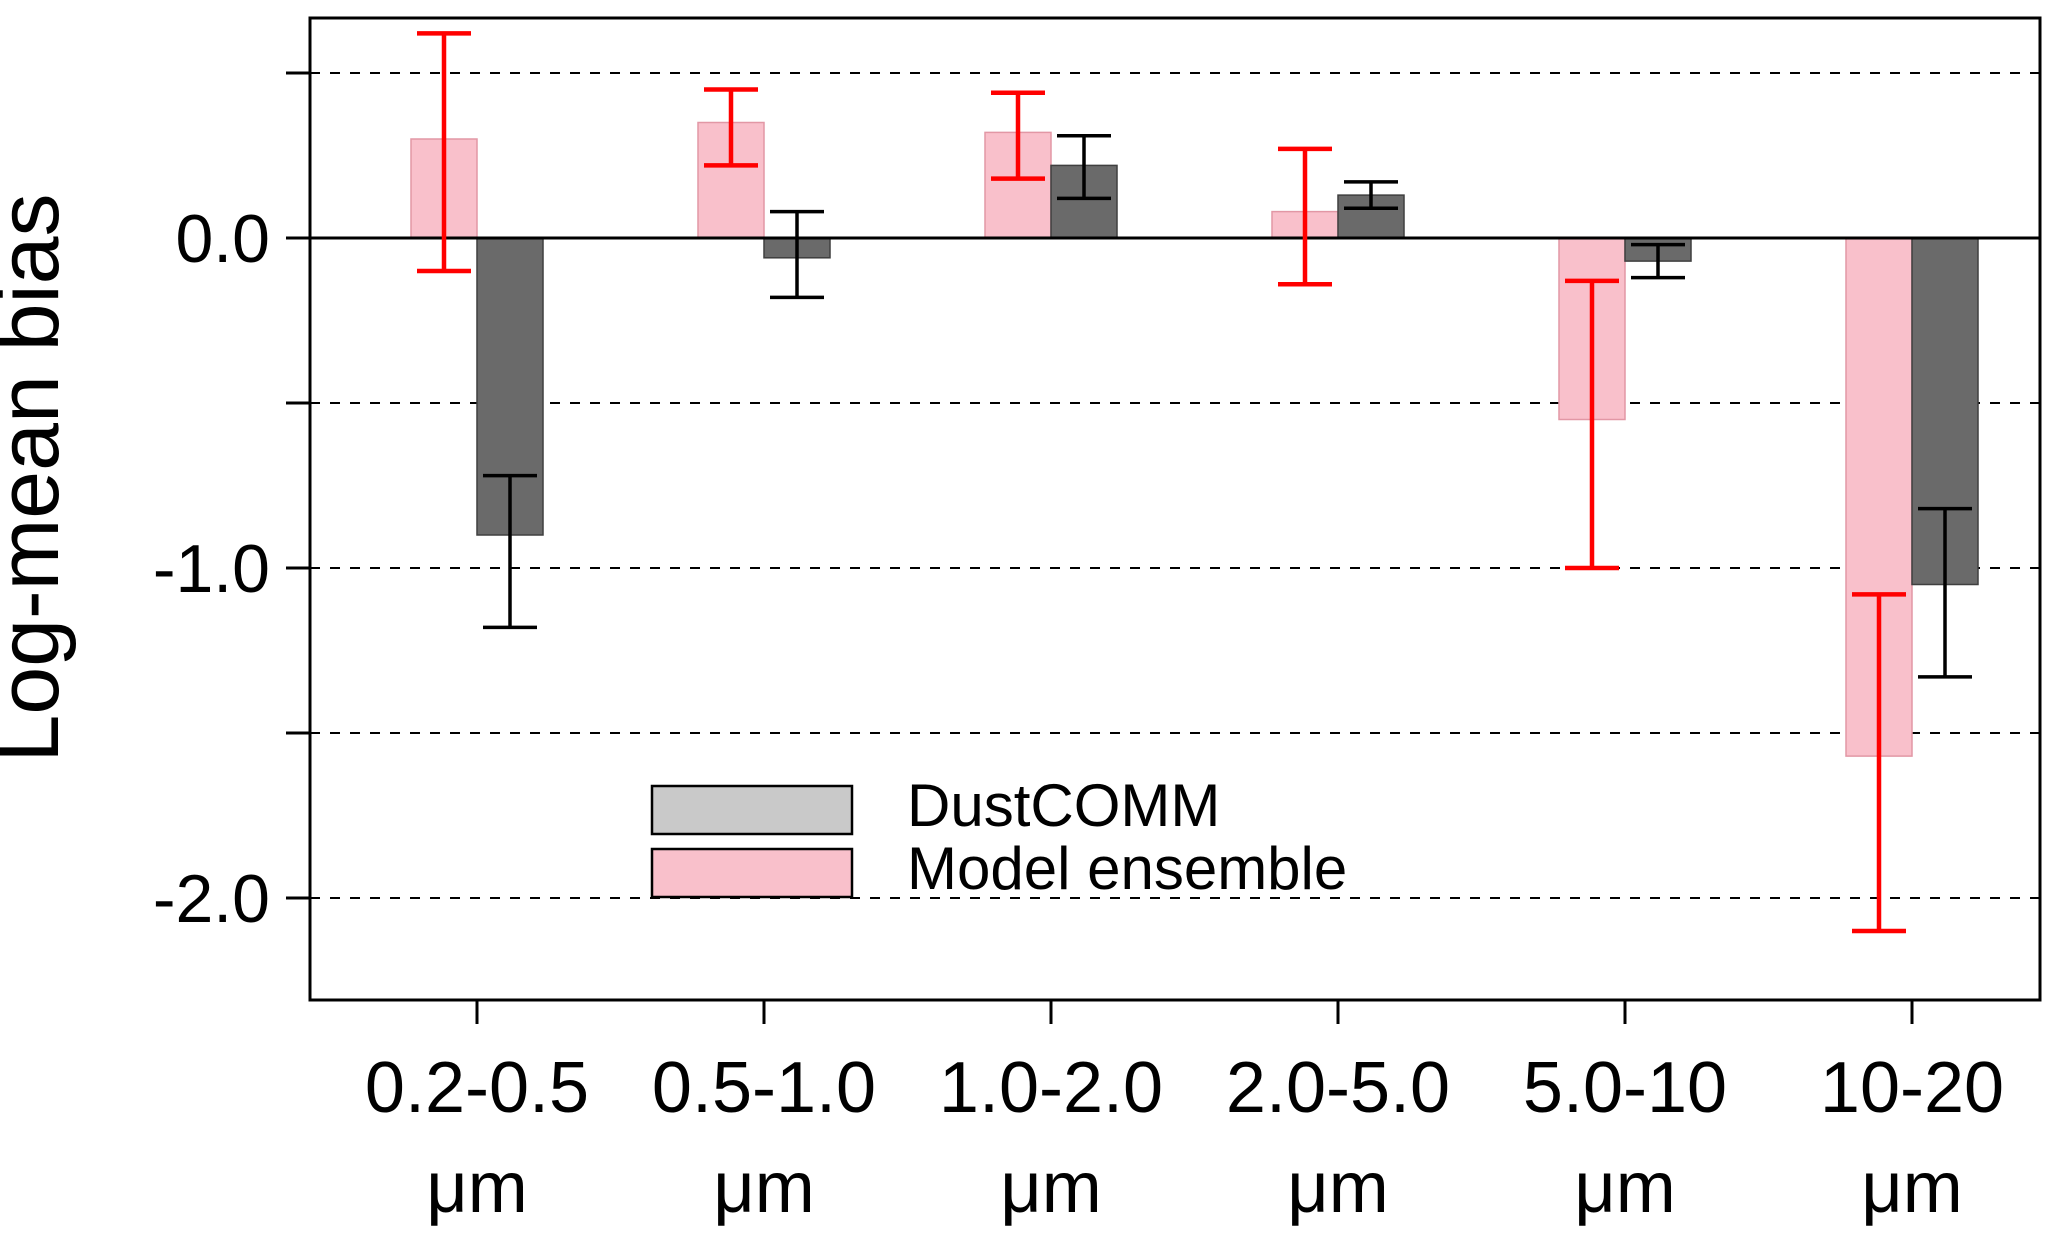 This screenshot has width=2067, height=1259. What do you see at coordinates (222, 239) in the screenshot?
I see `y-tick-label: 0.0` at bounding box center [222, 239].